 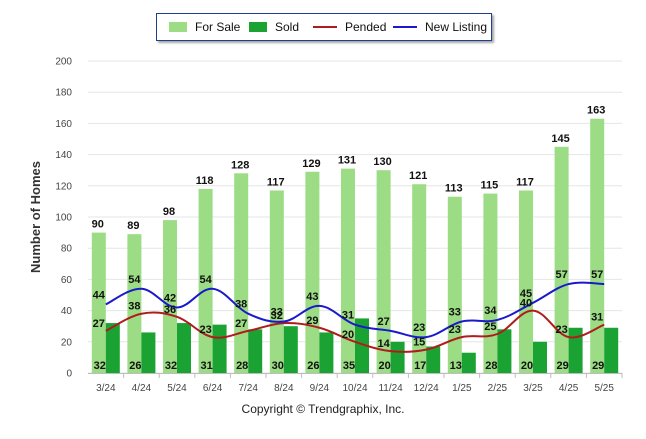 I want to click on label-pended-12-24: 15, so click(x=419, y=343).